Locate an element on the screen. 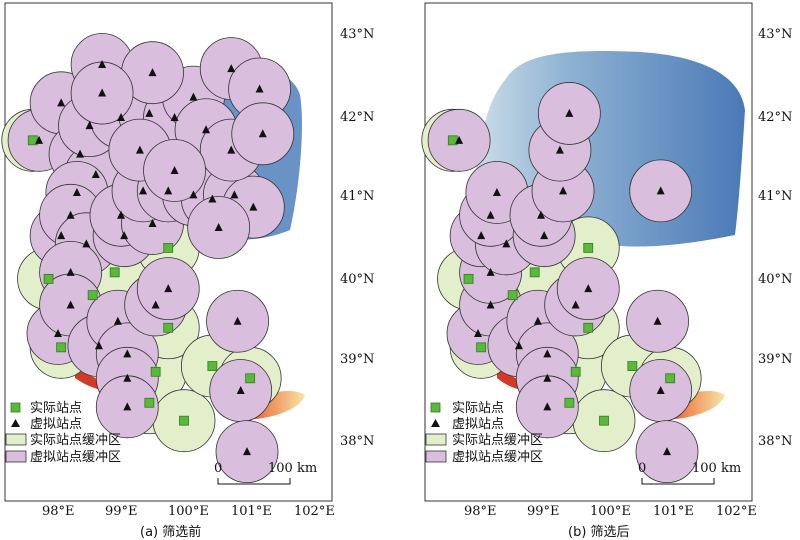  legend-virtual-buffer-label: 虚拟站点缓冲区 is located at coordinates (497, 457).